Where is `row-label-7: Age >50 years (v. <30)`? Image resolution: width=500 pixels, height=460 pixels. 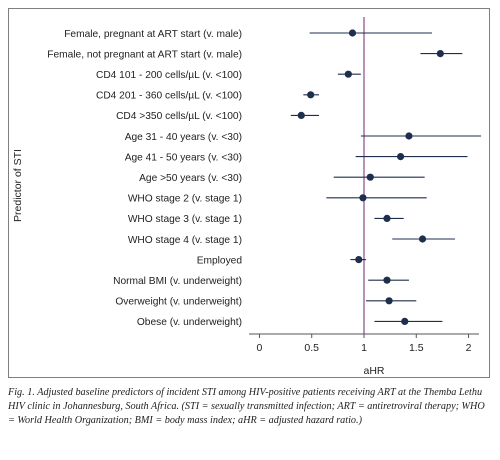
row-label-7: Age >50 years (v. <30) is located at coordinates (190, 178).